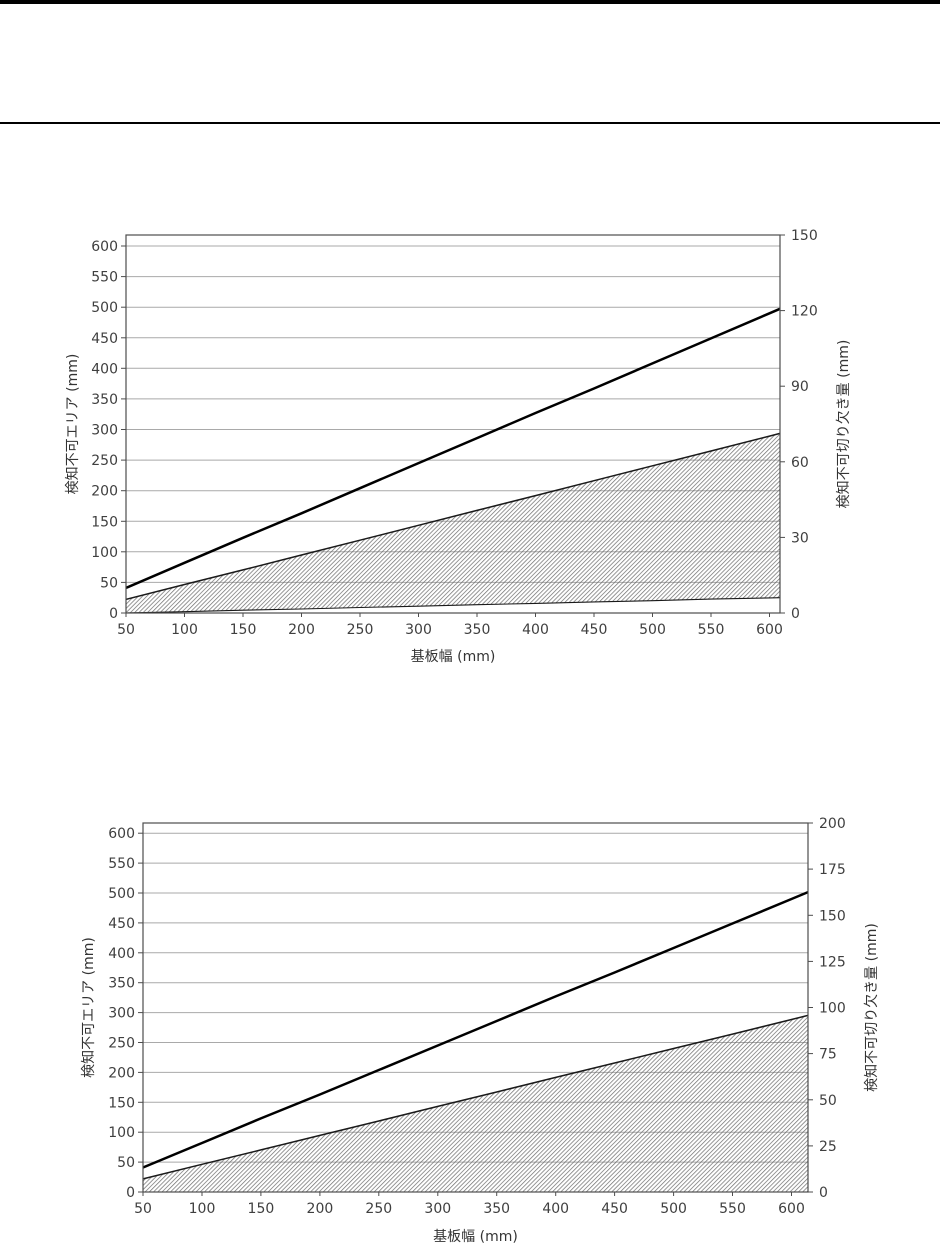 Image resolution: width=940 pixels, height=1251 pixels. Describe the element at coordinates (470, 123) in the screenshot. I see `header-rule` at that location.